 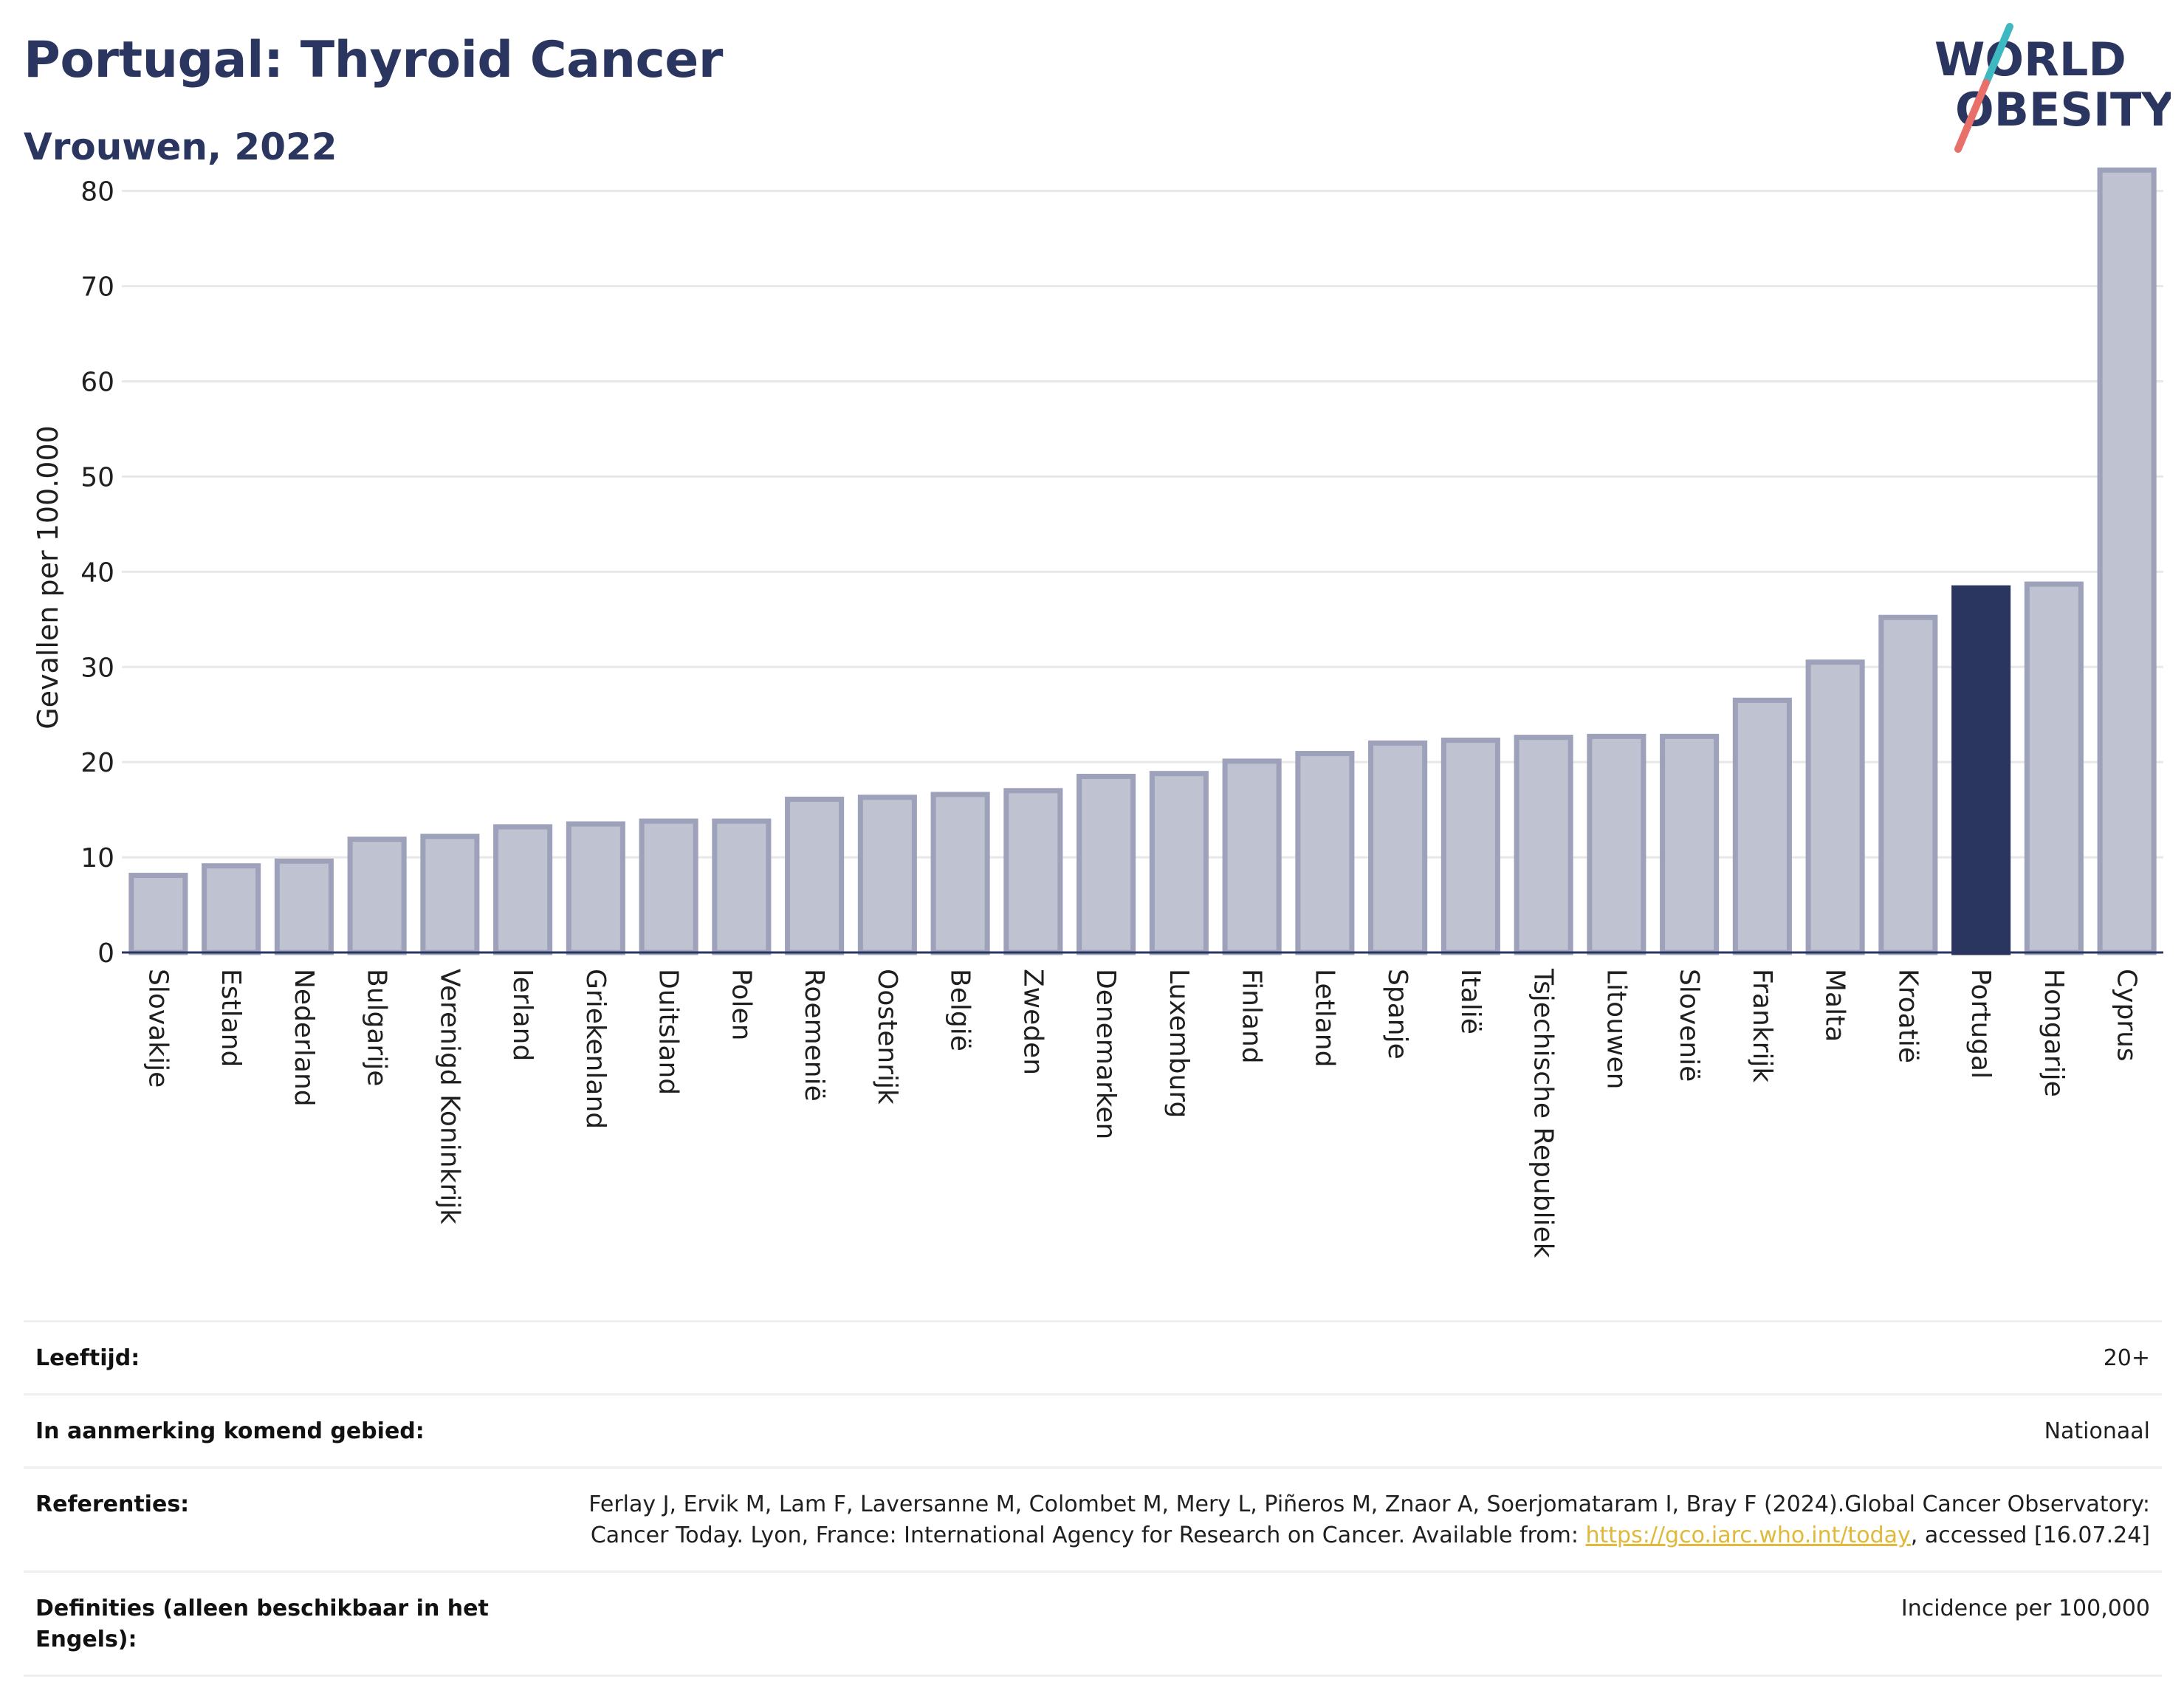 I want to click on meta-row-age: Leeftijd: 20+, so click(x=1093, y=1356).